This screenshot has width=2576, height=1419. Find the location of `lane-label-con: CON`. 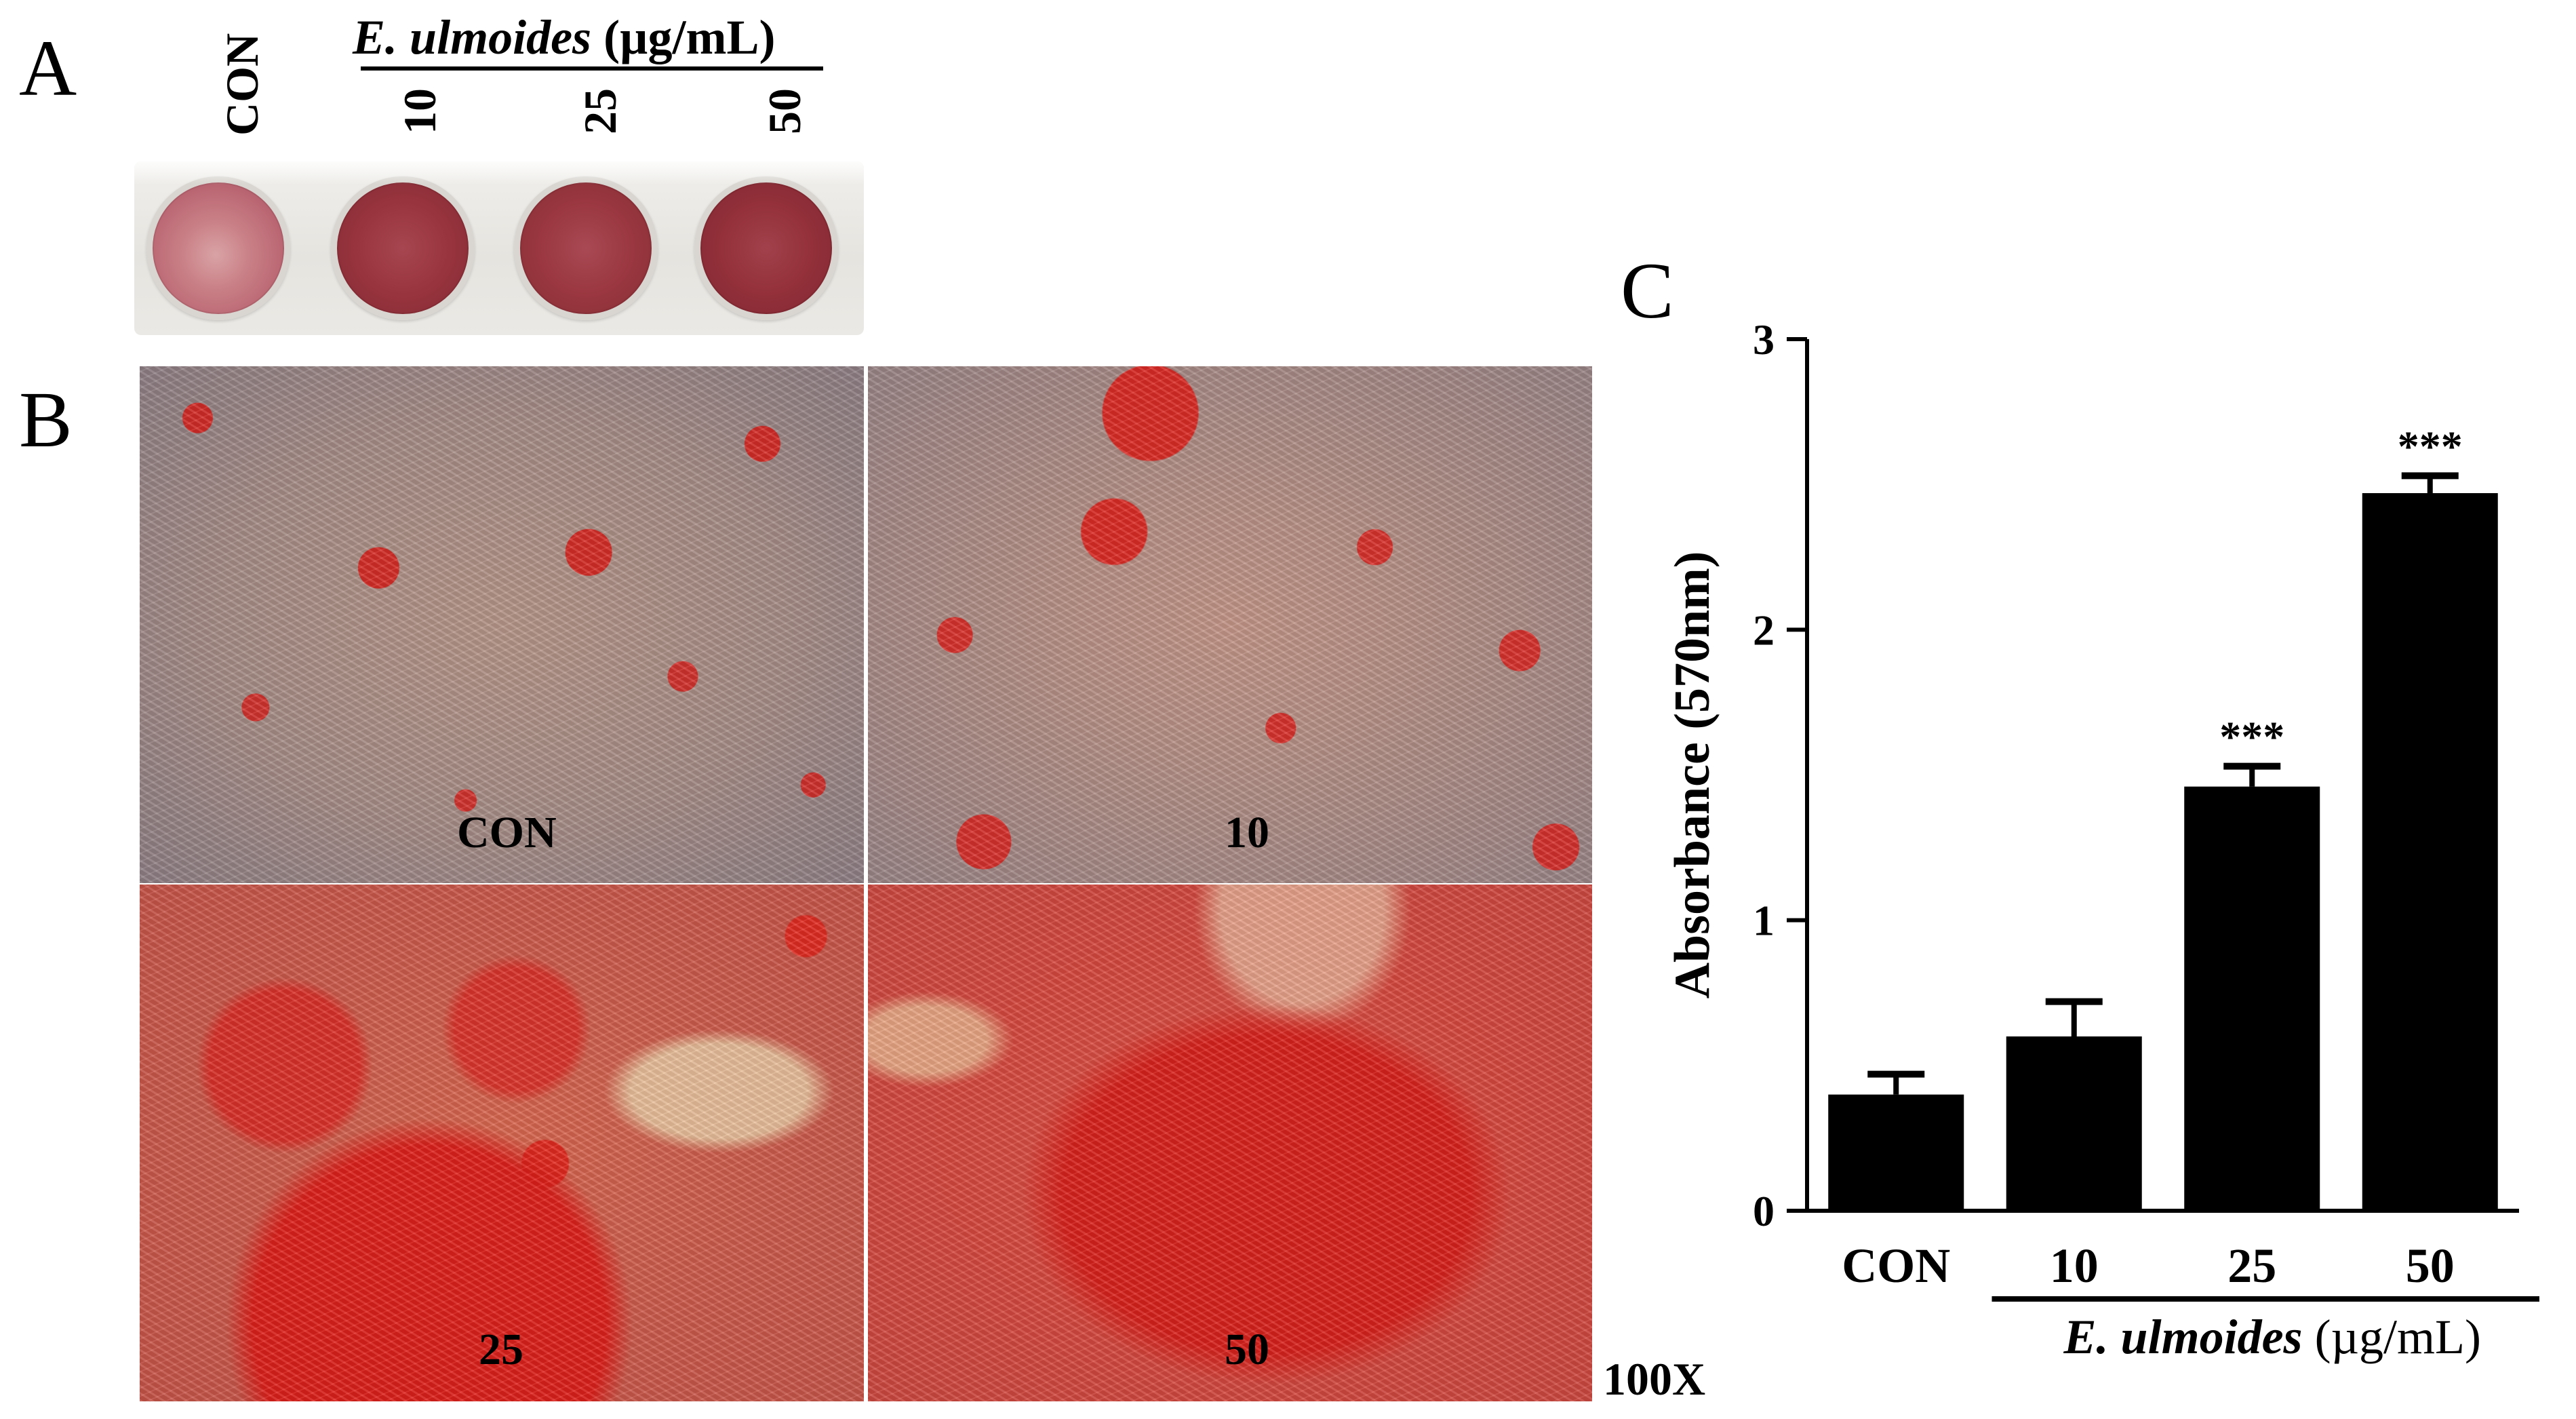

lane-label-con: CON is located at coordinates (242, 84).